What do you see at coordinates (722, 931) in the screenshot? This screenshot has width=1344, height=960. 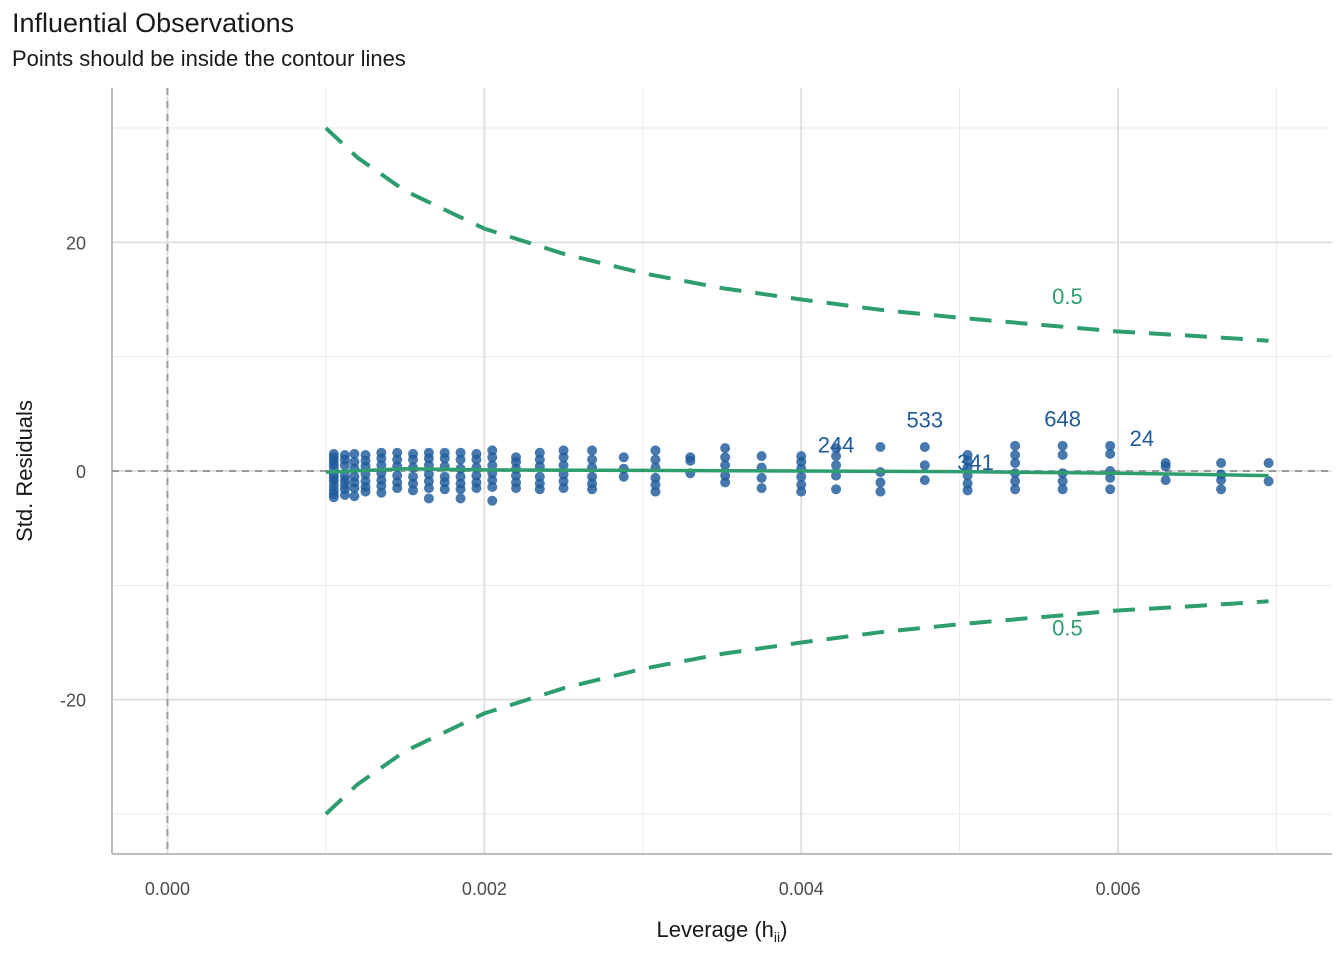 I see `x-axis-title: Leverage (hii)` at bounding box center [722, 931].